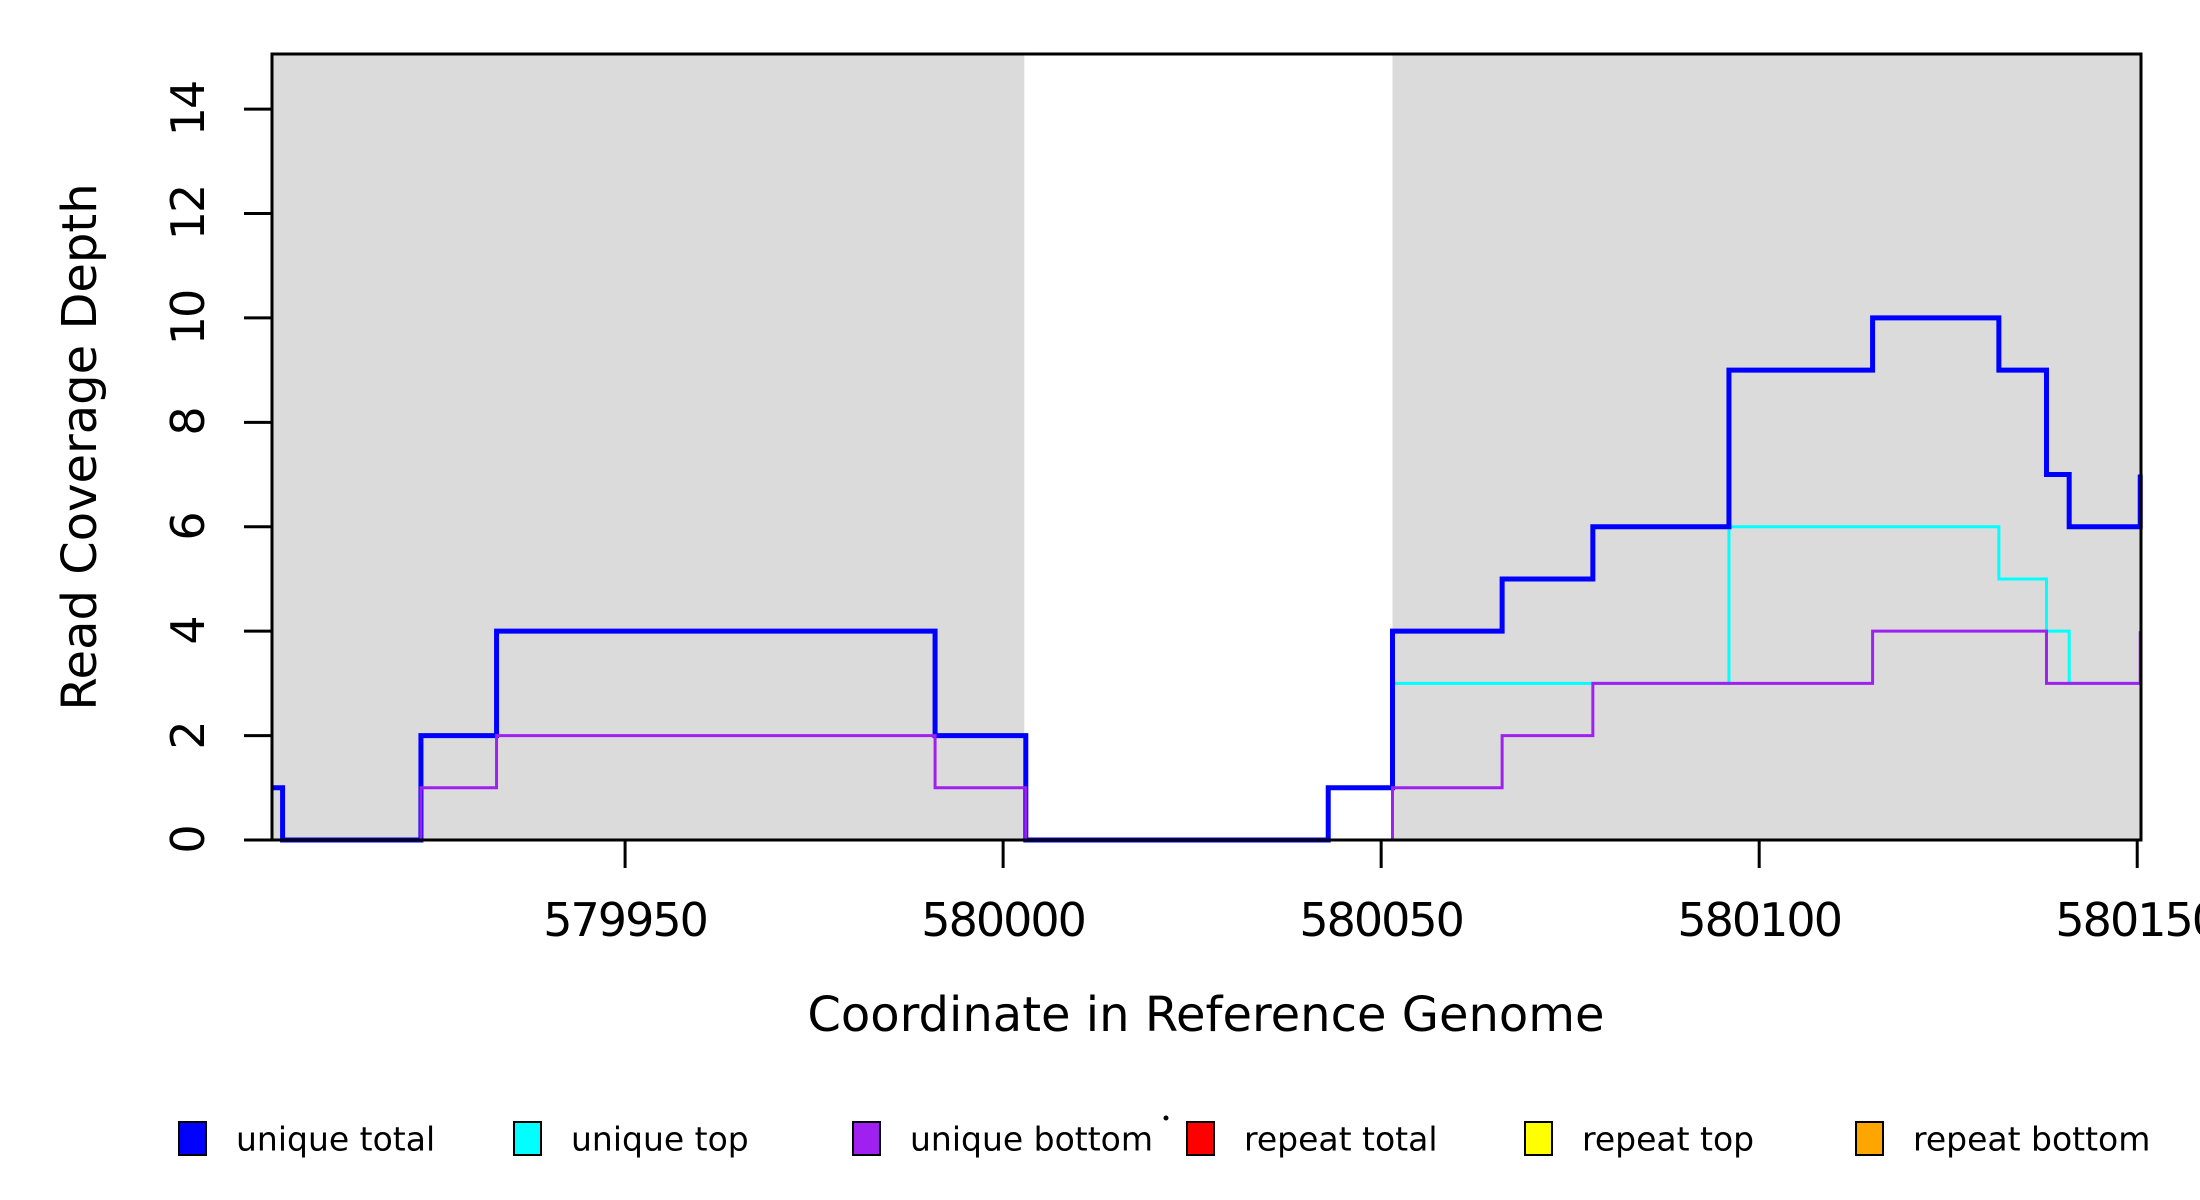 This screenshot has width=2200, height=1200. I want to click on legend-label-unique-total: unique total, so click(336, 1139).